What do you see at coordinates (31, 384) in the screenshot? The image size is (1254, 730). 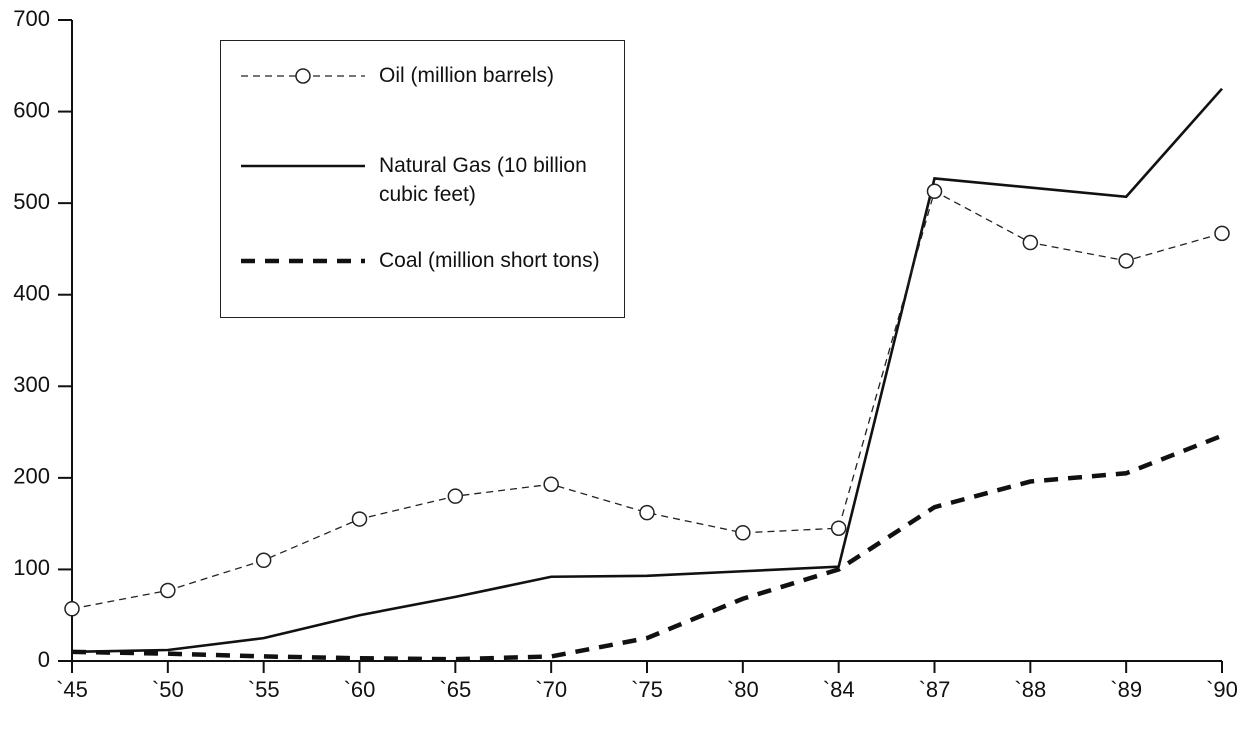 I see `y-tick-label: 300` at bounding box center [31, 384].